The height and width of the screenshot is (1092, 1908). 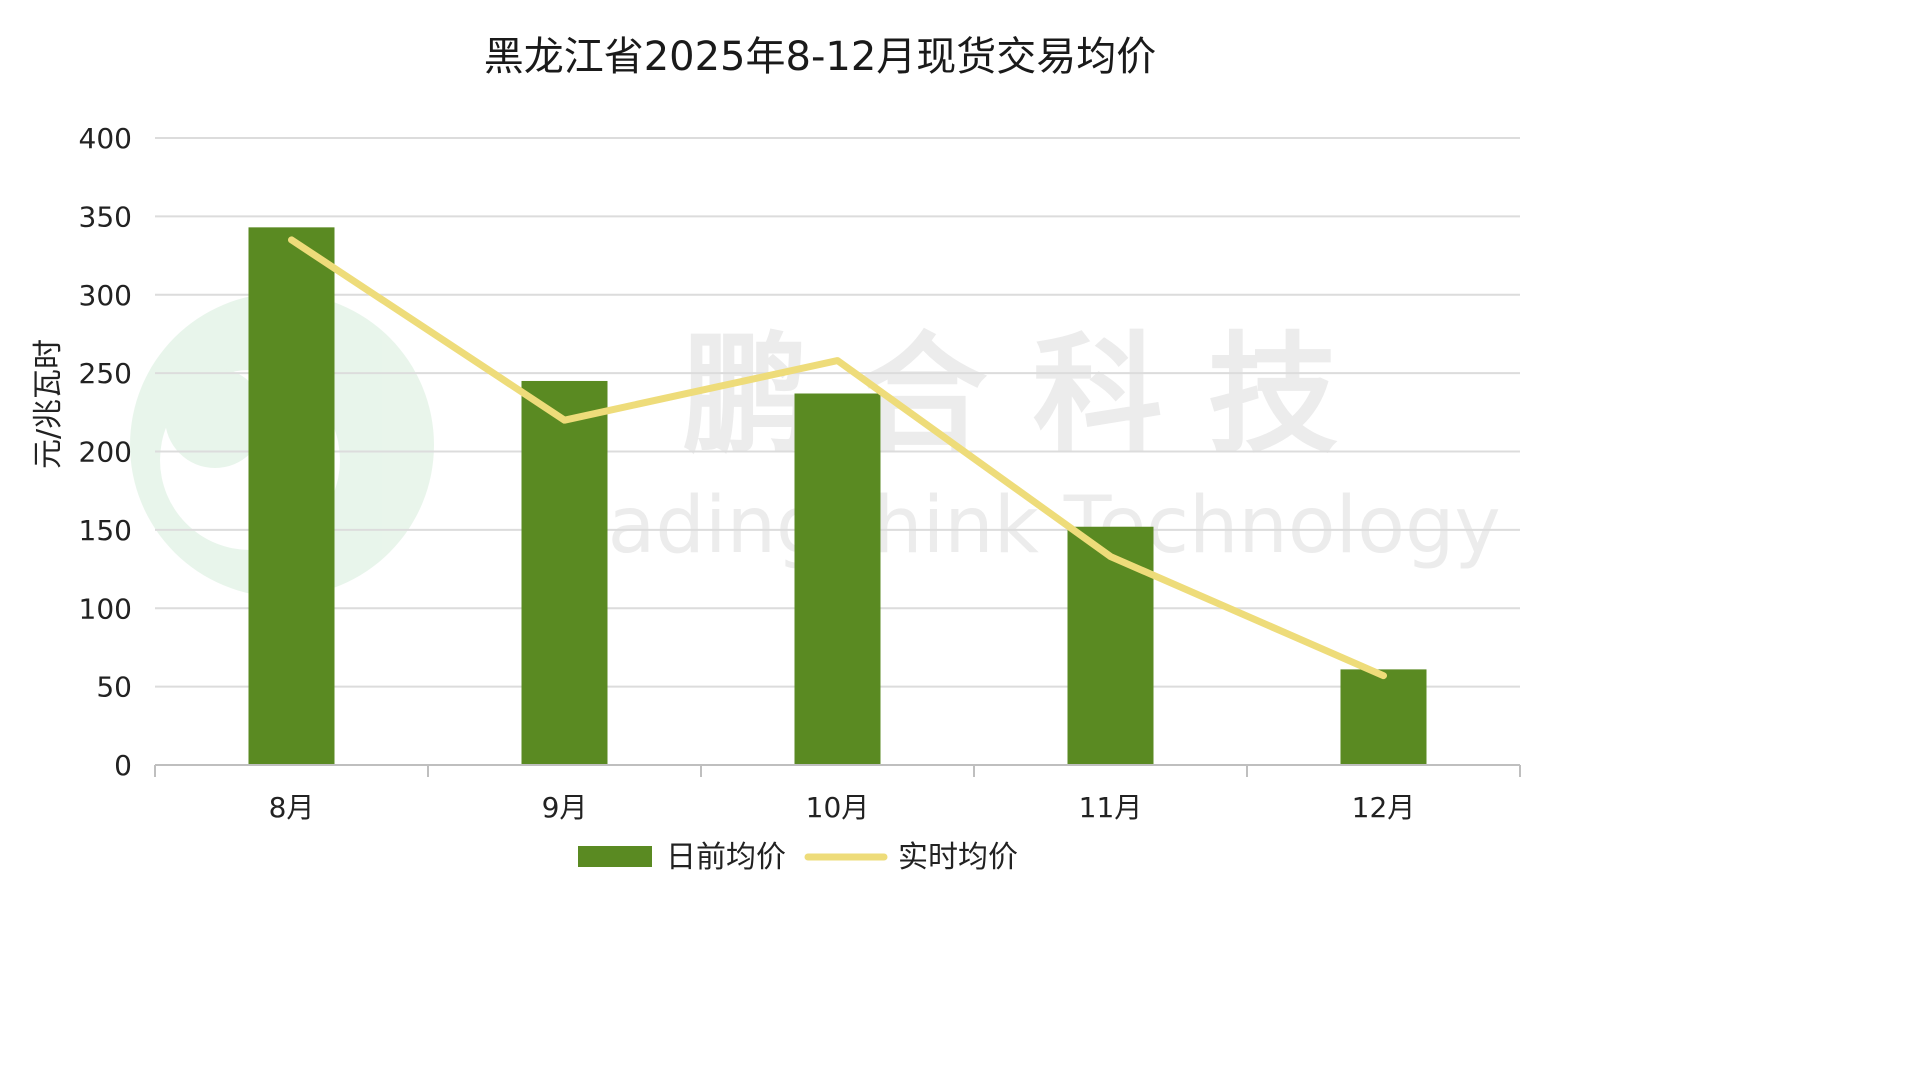 I want to click on legend-label-bar: 日前均价, so click(x=726, y=857).